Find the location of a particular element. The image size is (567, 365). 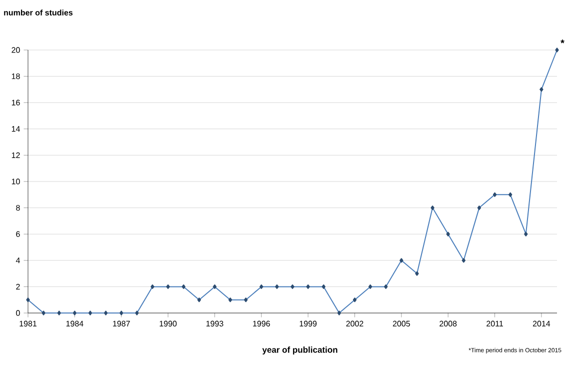

x-tick-label: 1987 is located at coordinates (121, 323).